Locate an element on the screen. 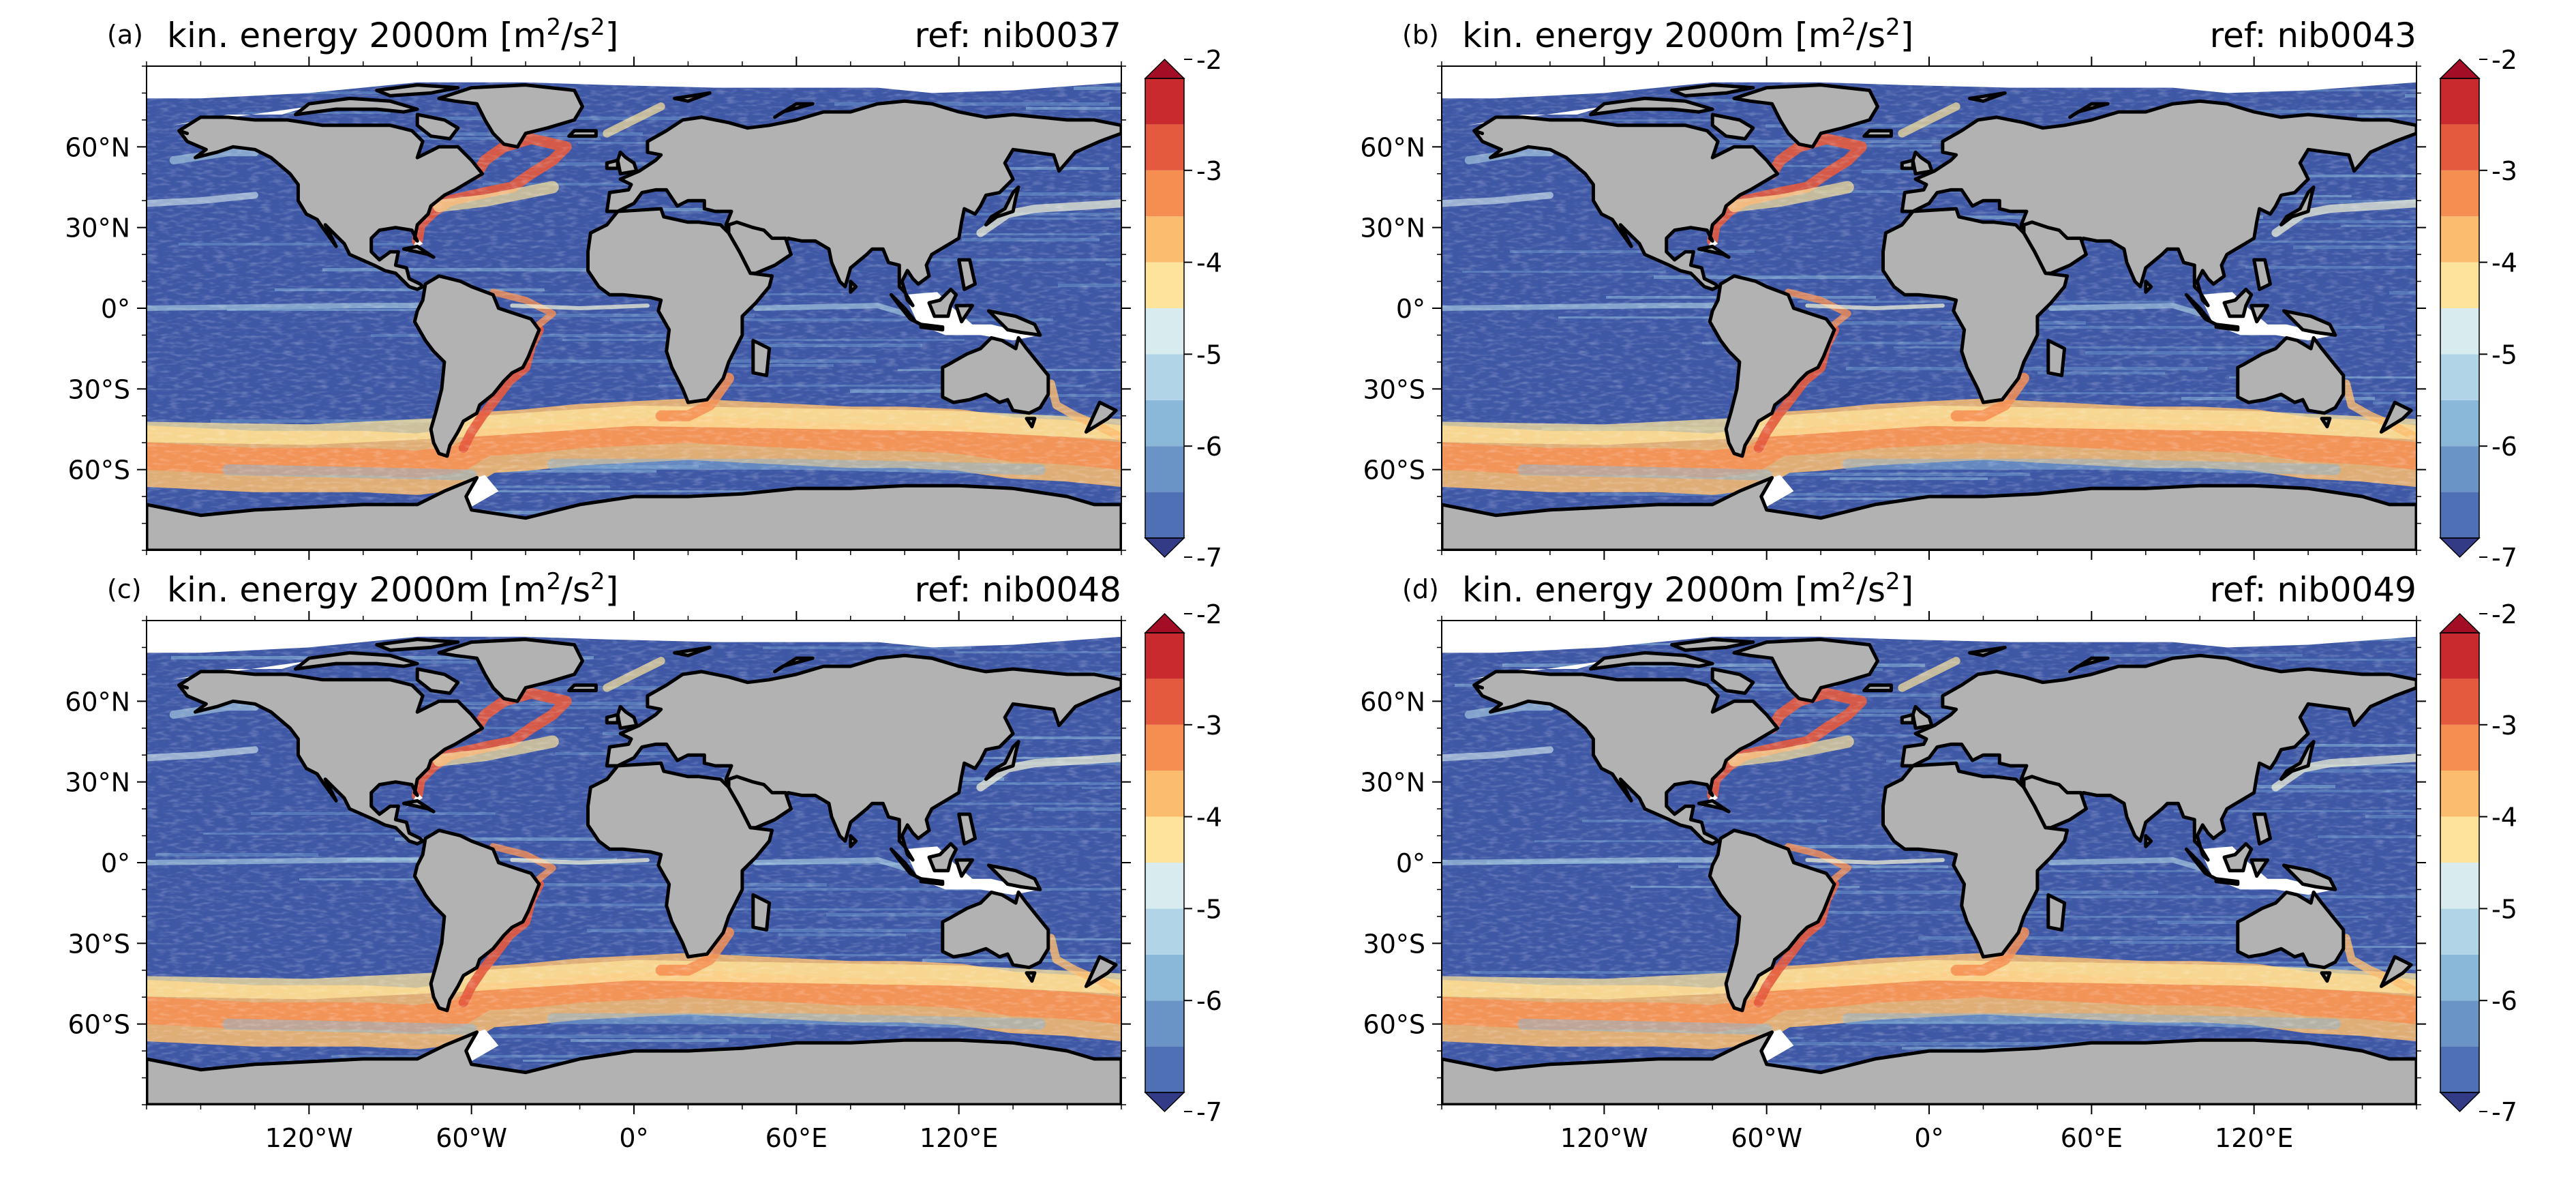 The image size is (2576, 1192). colorbar-tick-label: -5 is located at coordinates (2504, 909).